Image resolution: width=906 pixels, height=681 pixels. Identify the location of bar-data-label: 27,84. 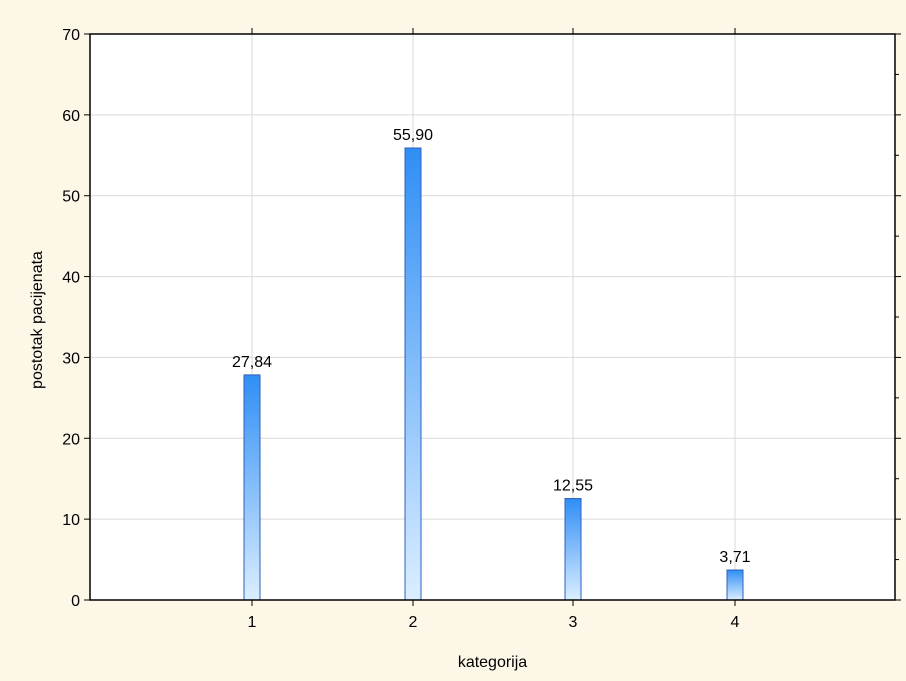
(252, 362).